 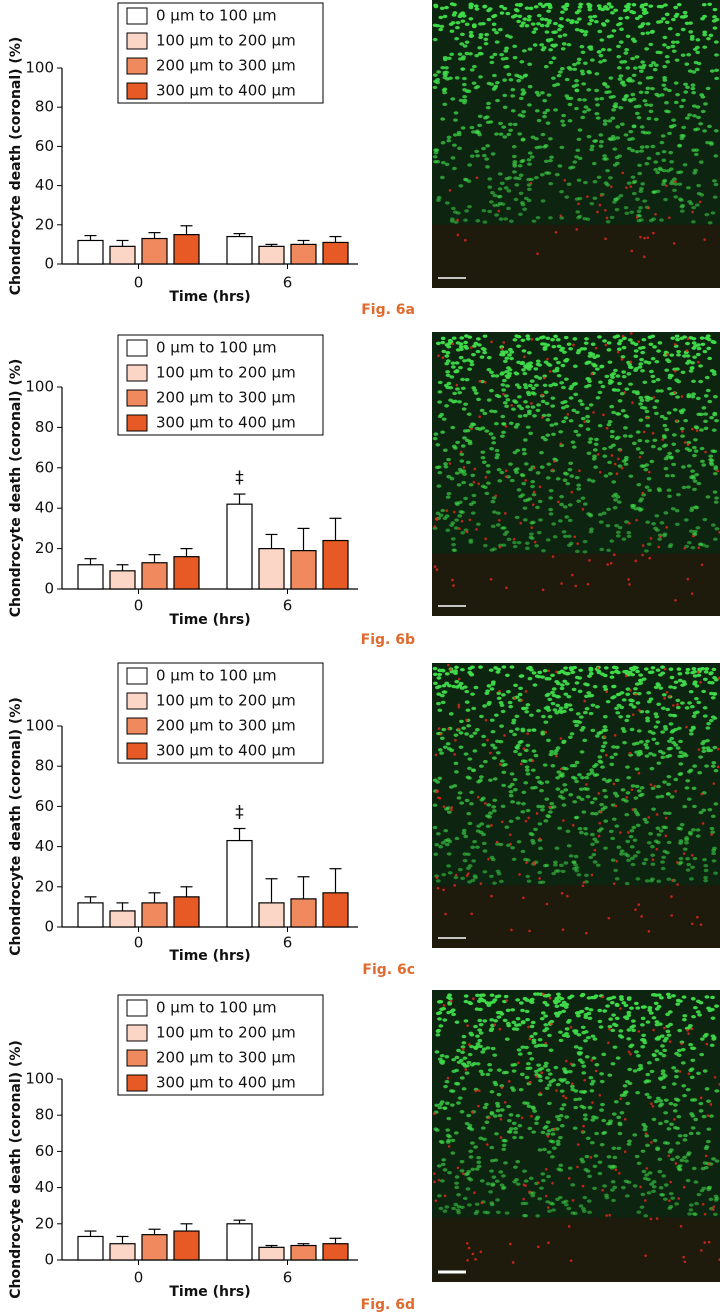 I want to click on bar, so click(x=122, y=580).